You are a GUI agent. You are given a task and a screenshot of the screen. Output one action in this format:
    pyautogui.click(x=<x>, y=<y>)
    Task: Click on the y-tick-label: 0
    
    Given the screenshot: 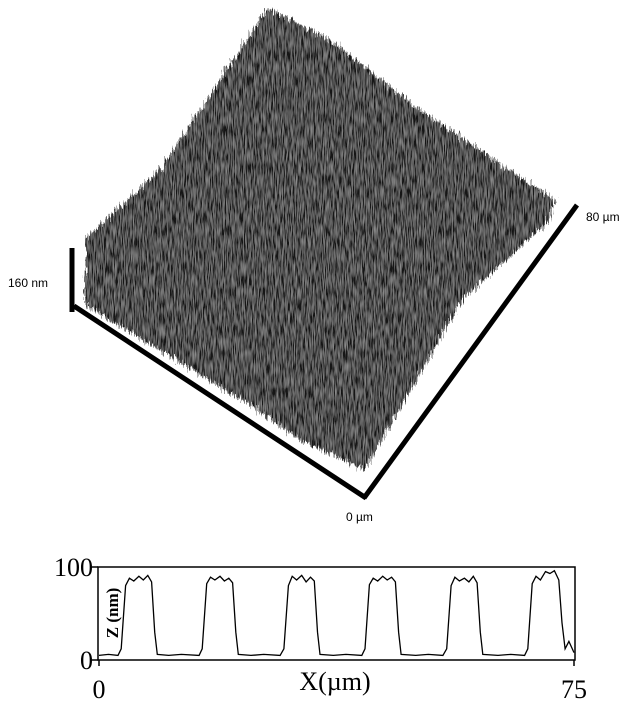 What is the action you would take?
    pyautogui.click(x=86, y=660)
    